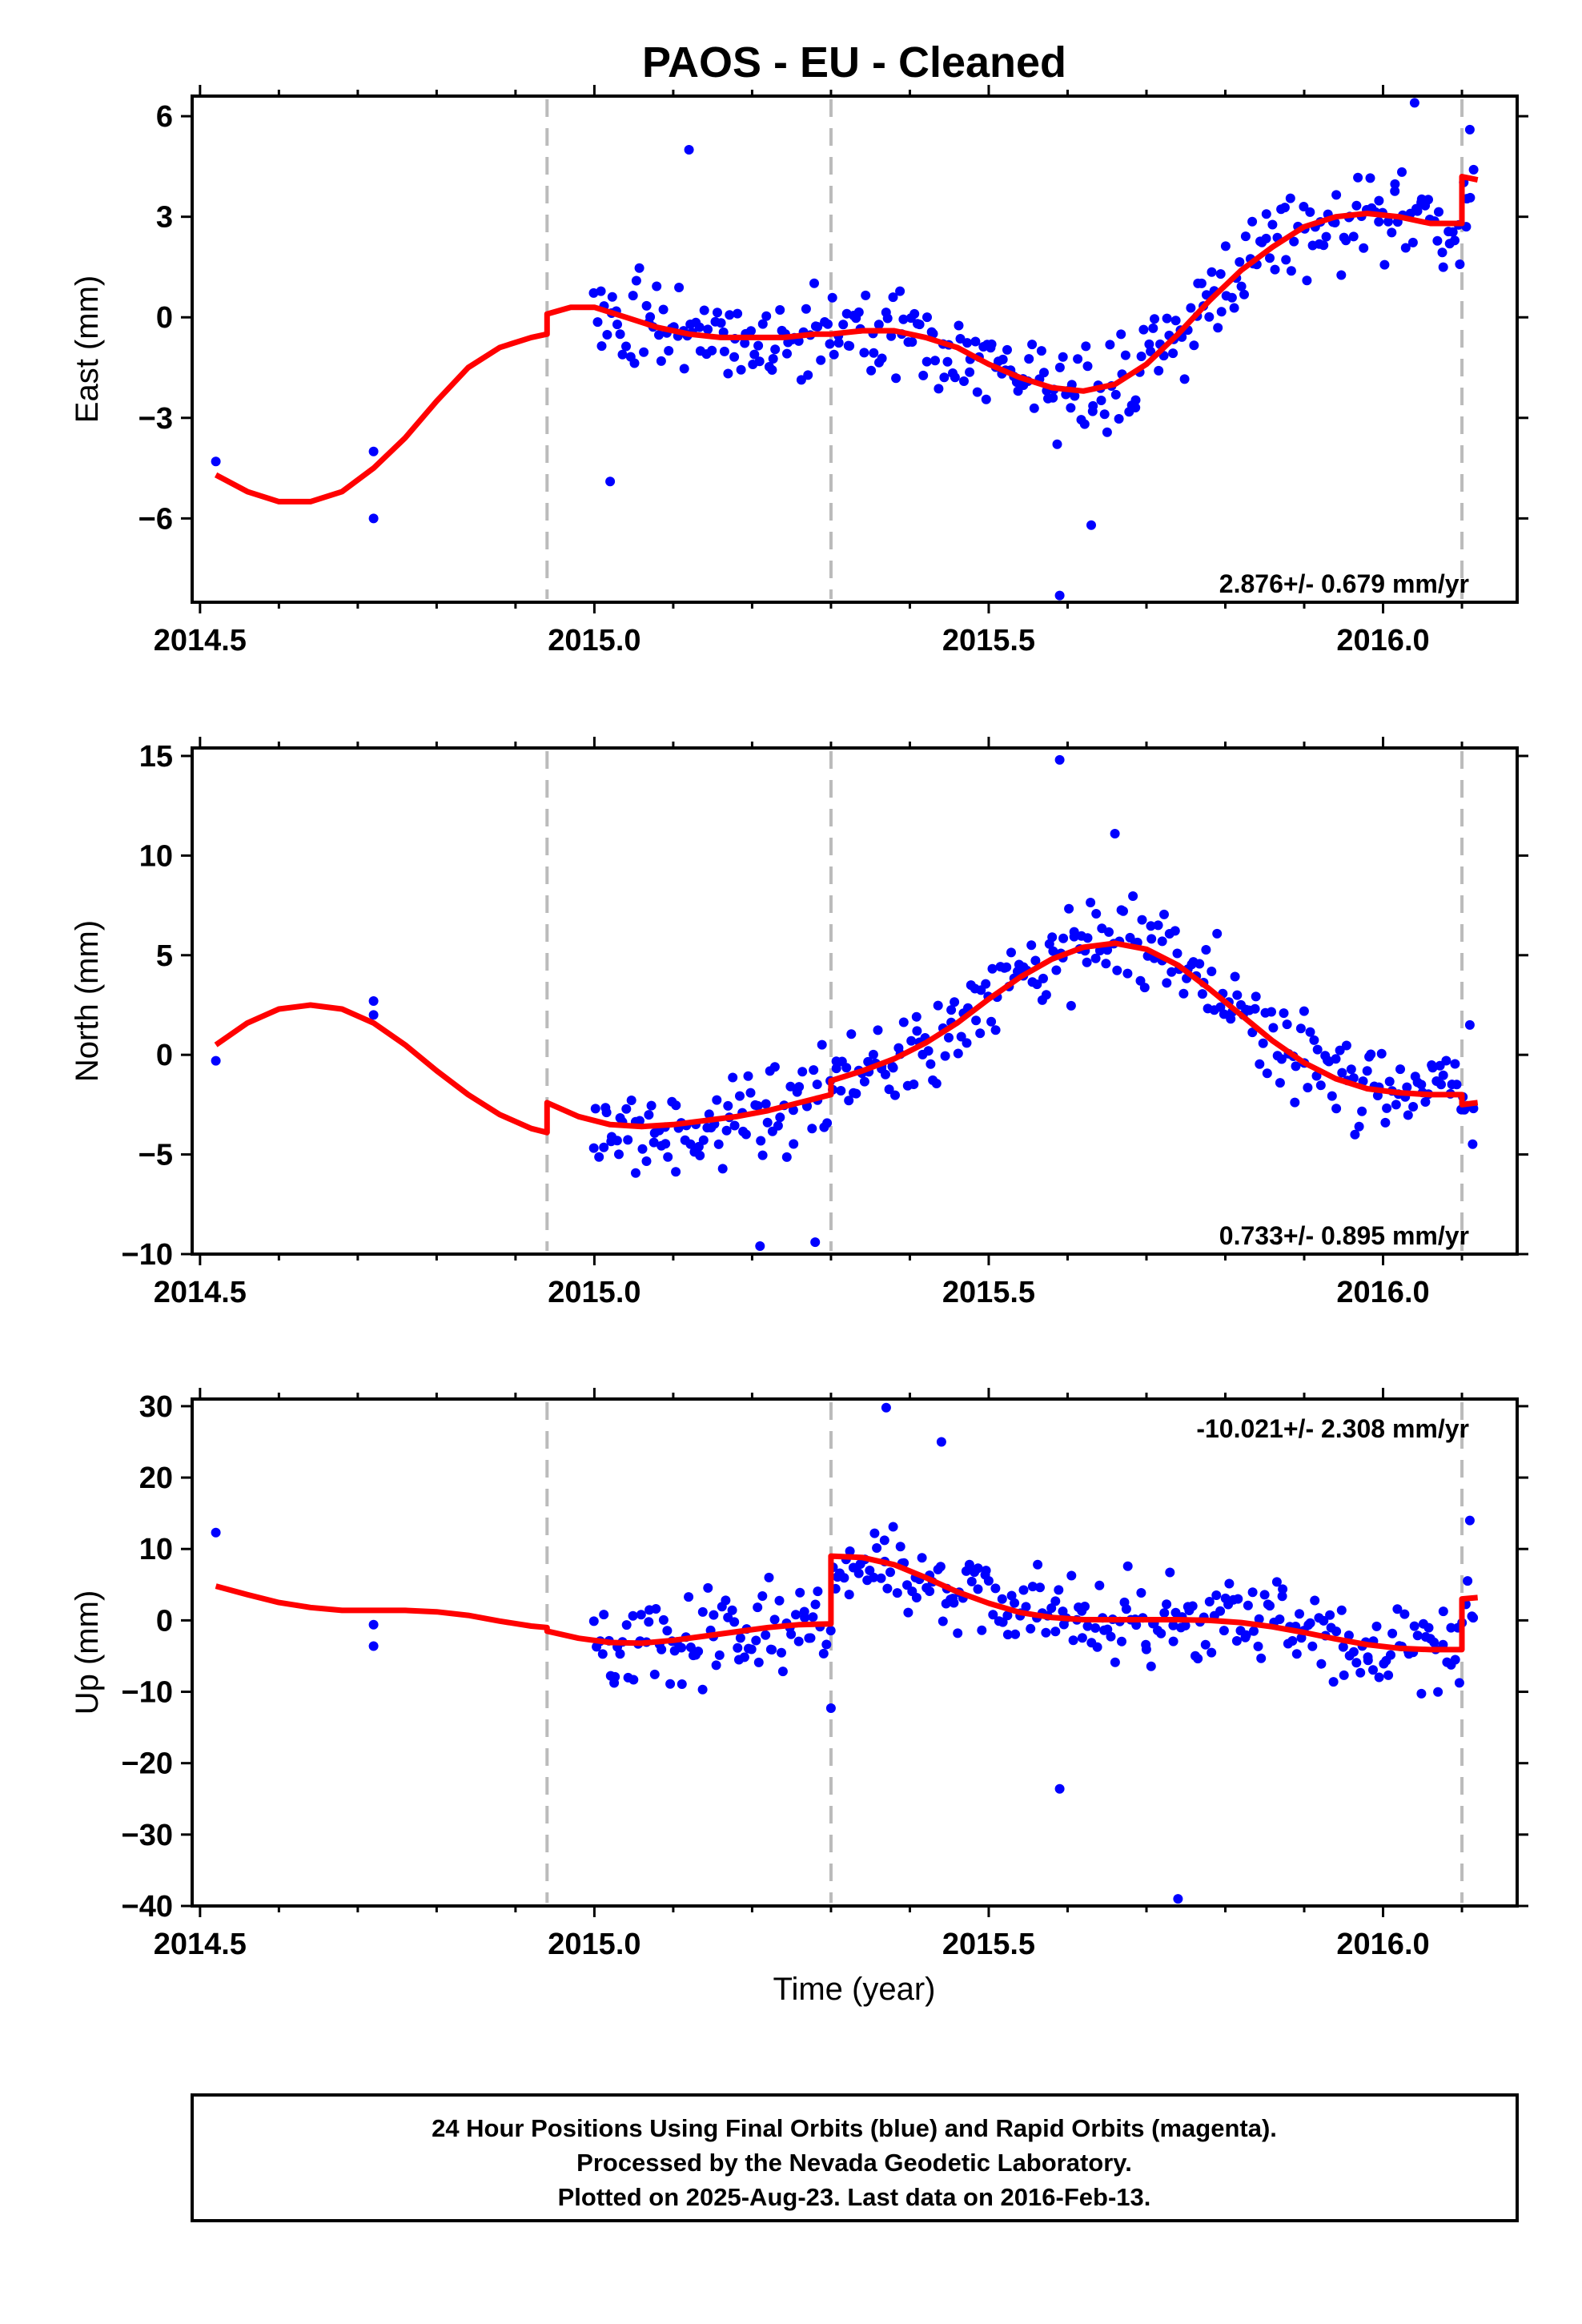 Image resolution: width=1582 pixels, height=2324 pixels. I want to click on north-y-axis-title: North (mm), so click(87, 1001).